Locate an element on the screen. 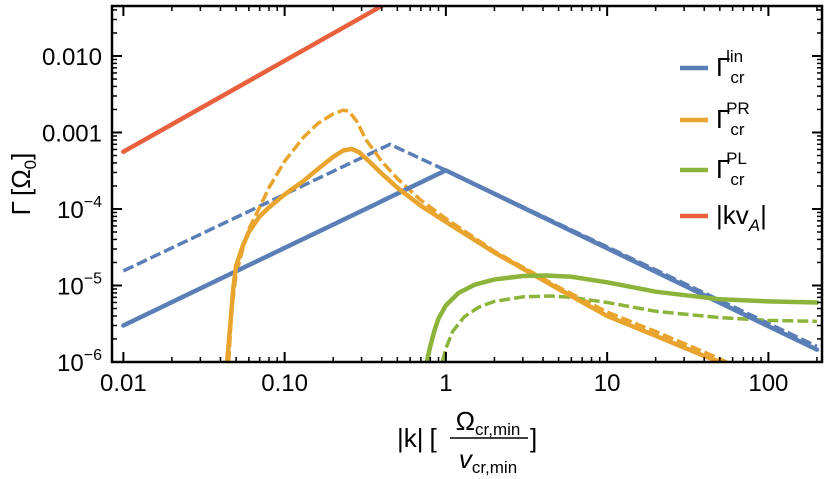 The image size is (830, 479). legend-sup: lin is located at coordinates (734, 56).